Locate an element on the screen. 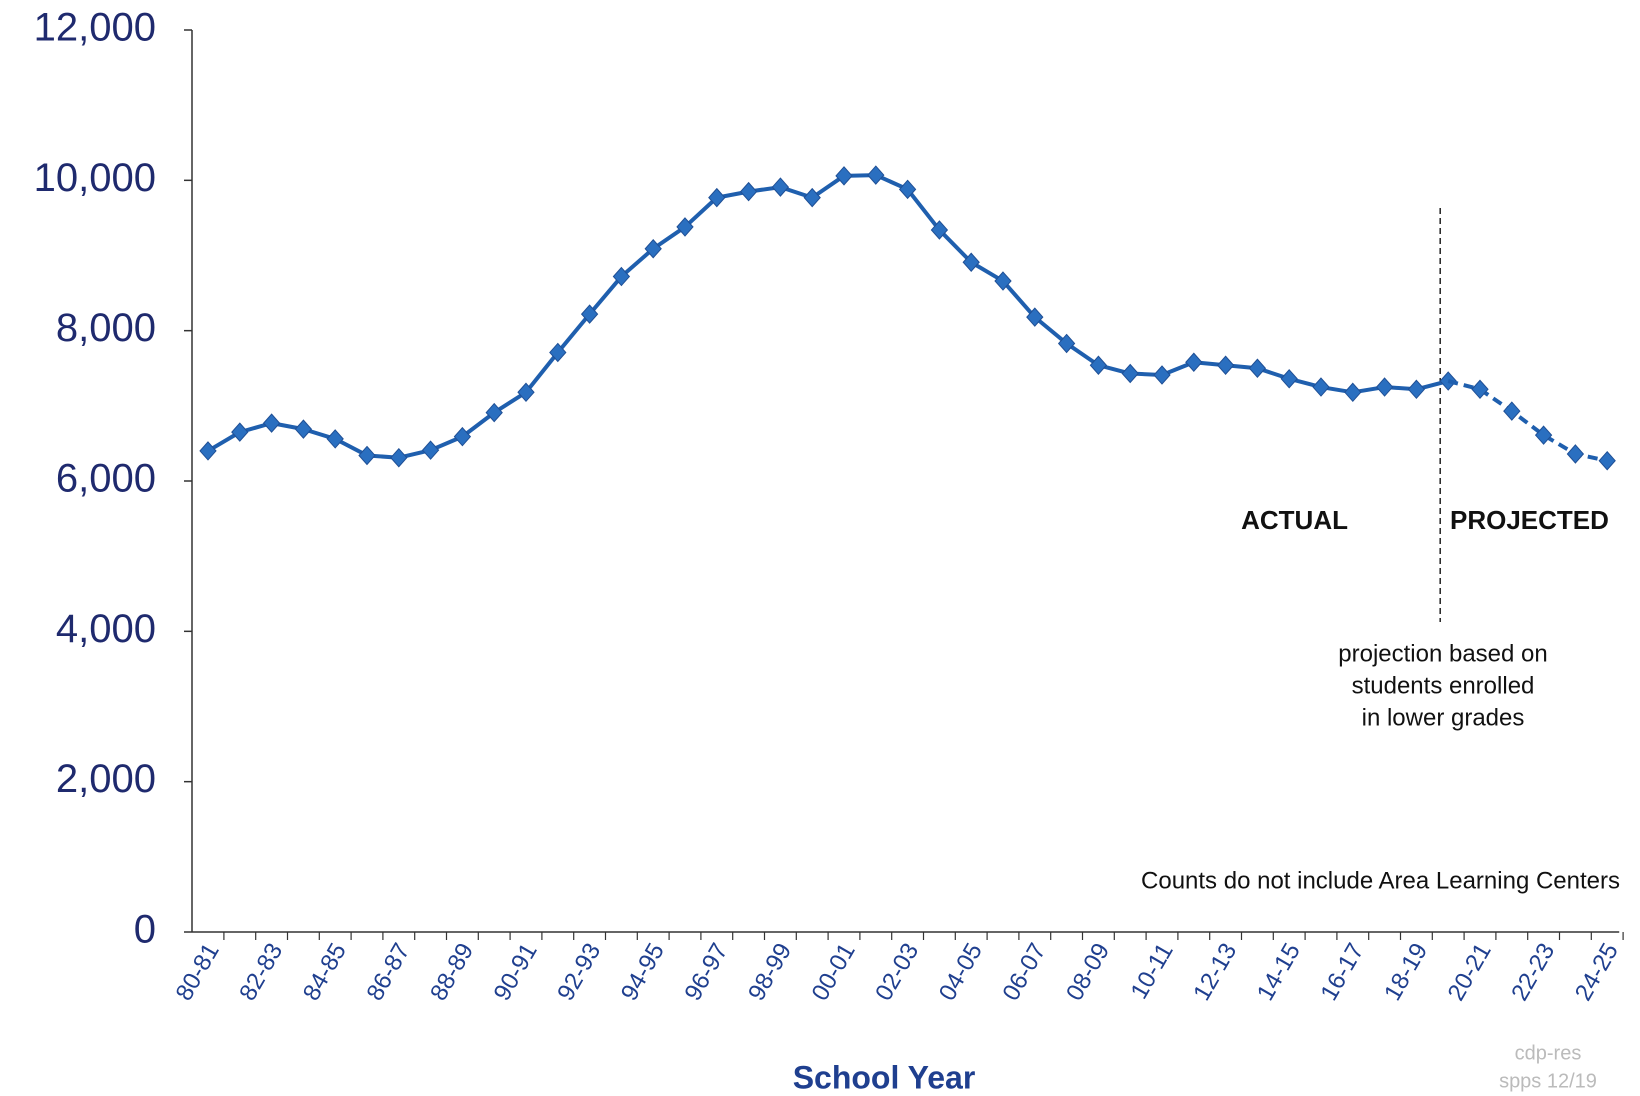 The image size is (1640, 1096). x-tick-label: 06-07 is located at coordinates (1024, 972).